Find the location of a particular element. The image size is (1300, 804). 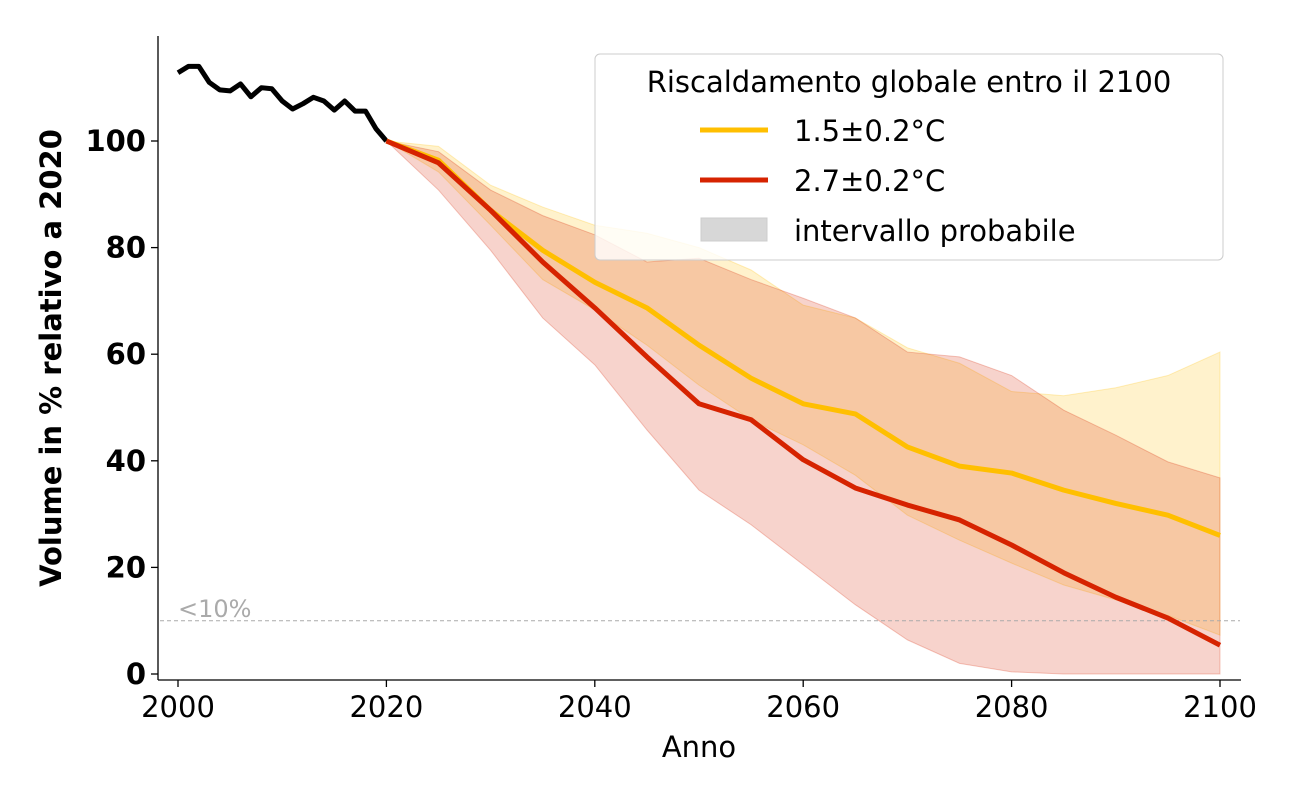

x-axis-label: Anno is located at coordinates (699, 747).